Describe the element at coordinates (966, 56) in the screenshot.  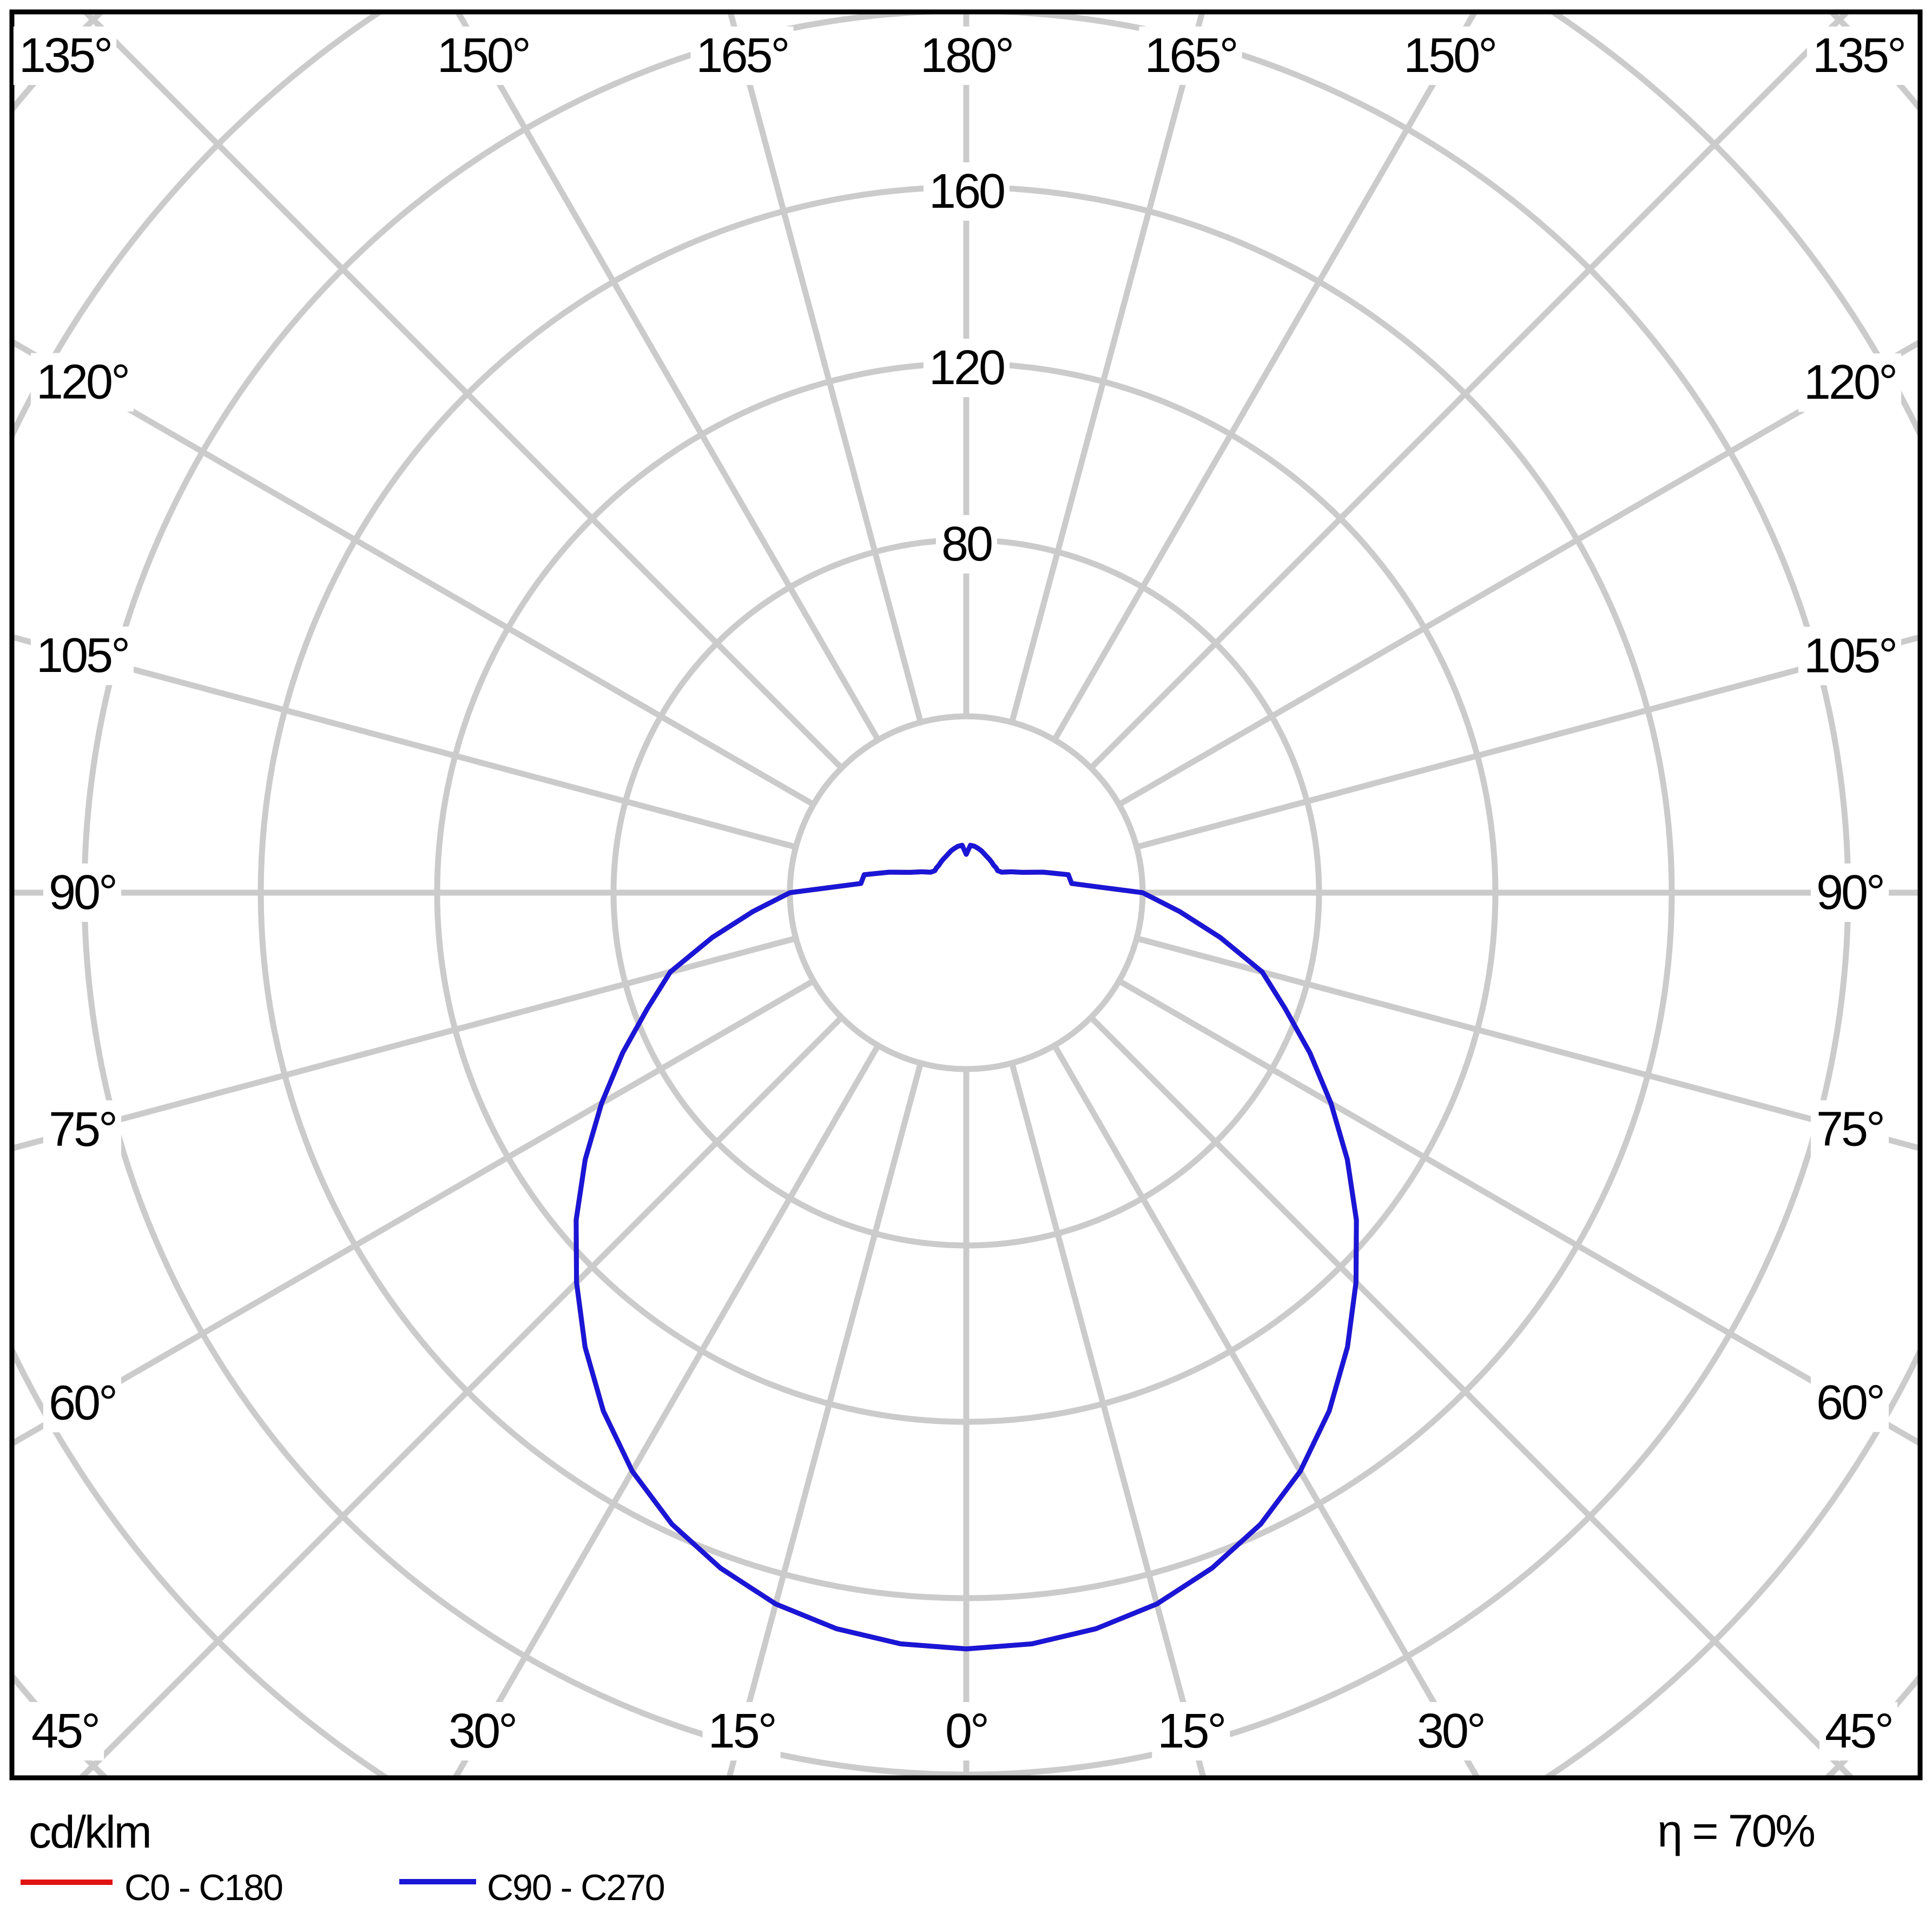
I see `tick-label: 180°` at that location.